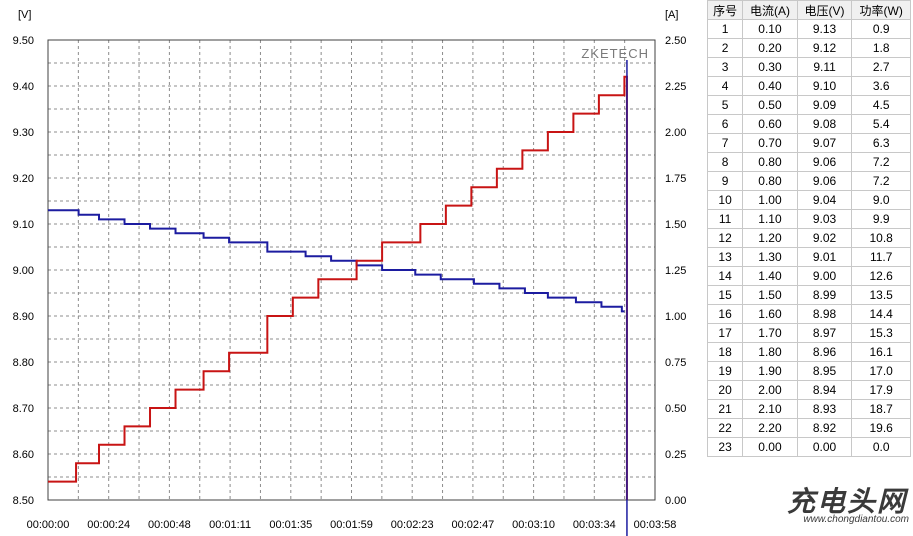  I want to click on y-right-tick-label: 2.25, so click(675, 87).